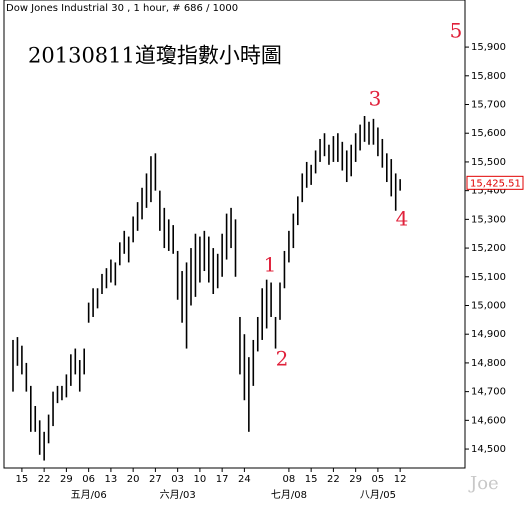  What do you see at coordinates (400, 479) in the screenshot?
I see `x-tick-label: 12` at bounding box center [400, 479].